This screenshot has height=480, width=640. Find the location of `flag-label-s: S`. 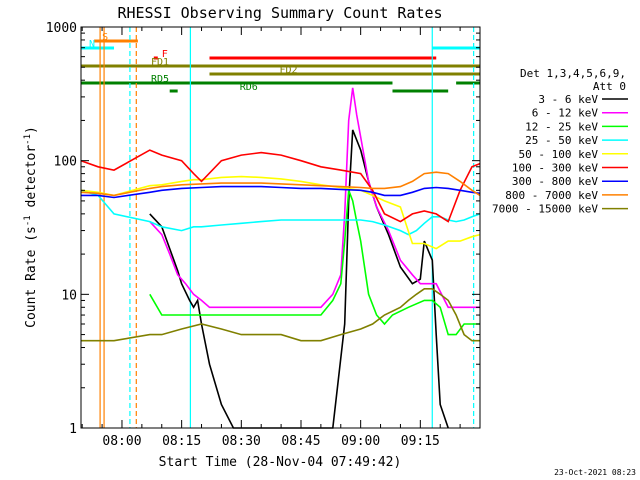

flag-label-s: S is located at coordinates (105, 37).